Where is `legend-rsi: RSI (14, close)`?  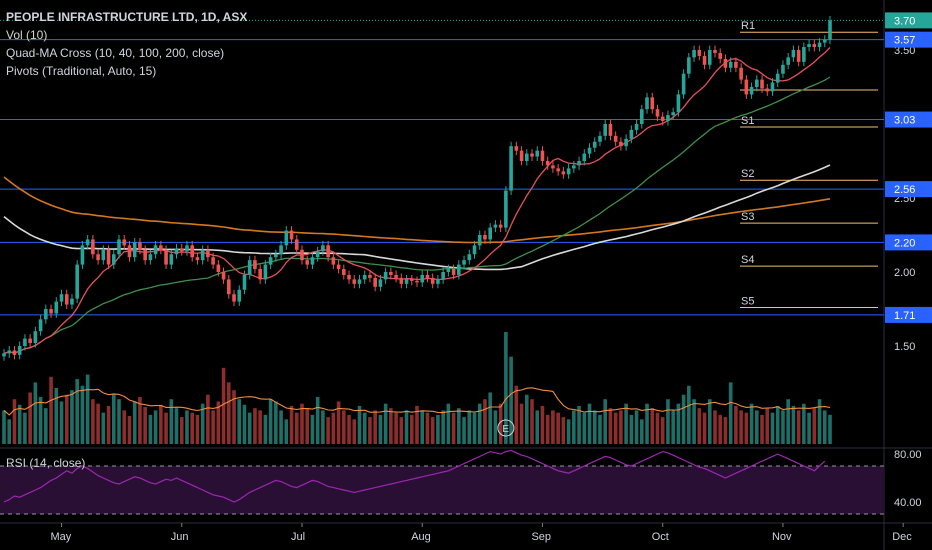
legend-rsi: RSI (14, close) is located at coordinates (46, 463).